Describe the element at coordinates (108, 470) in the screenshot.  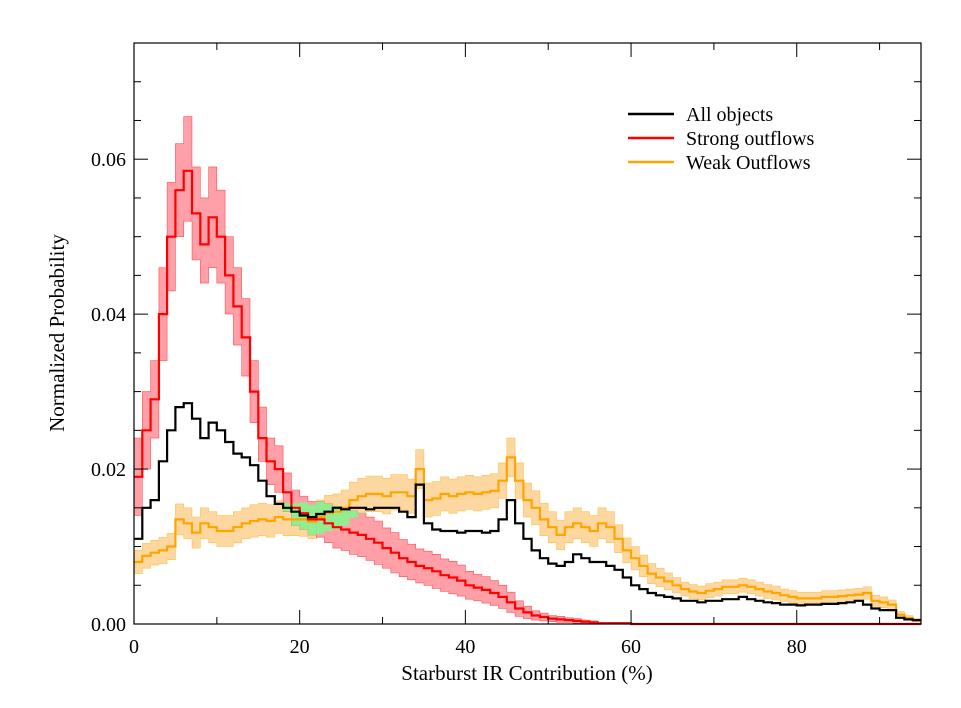
I see `y-tick-label: 0.02` at that location.